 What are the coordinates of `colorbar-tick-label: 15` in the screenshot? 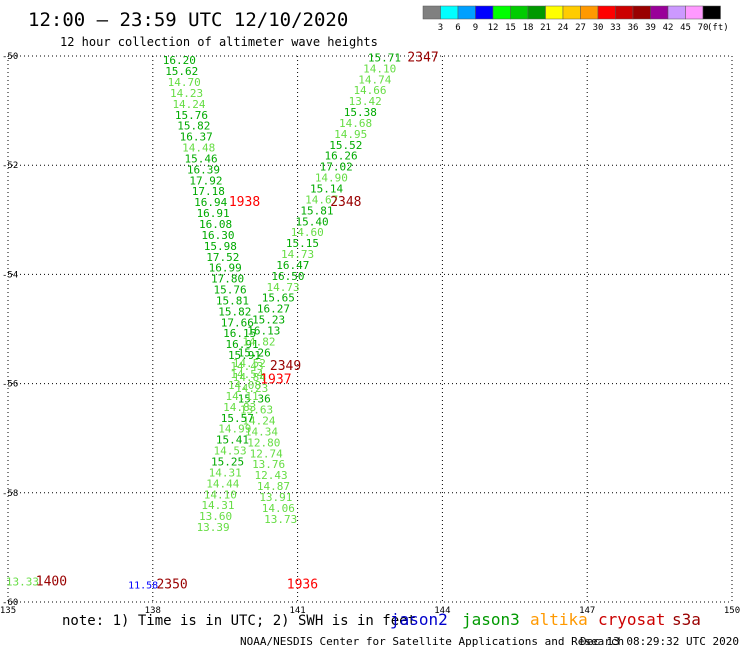 It's located at (510, 28).